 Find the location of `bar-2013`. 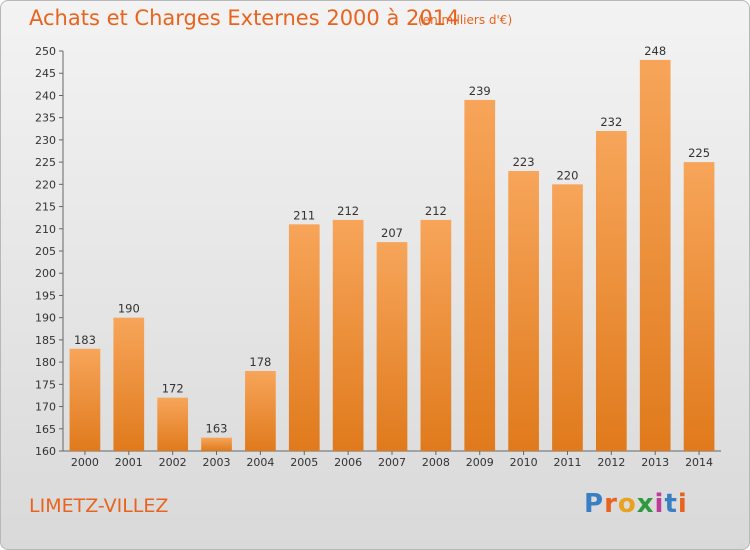

bar-2013 is located at coordinates (655, 255).